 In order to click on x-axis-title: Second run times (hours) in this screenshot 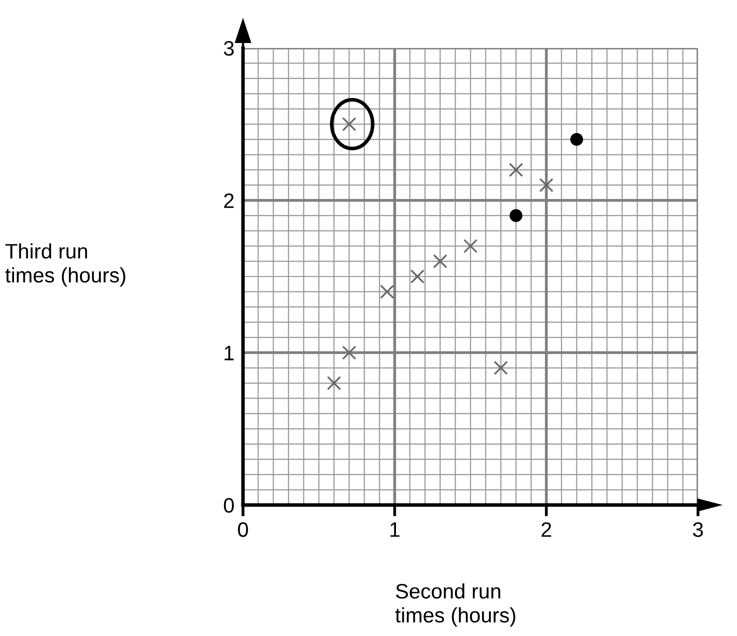, I will do `click(455, 605)`.